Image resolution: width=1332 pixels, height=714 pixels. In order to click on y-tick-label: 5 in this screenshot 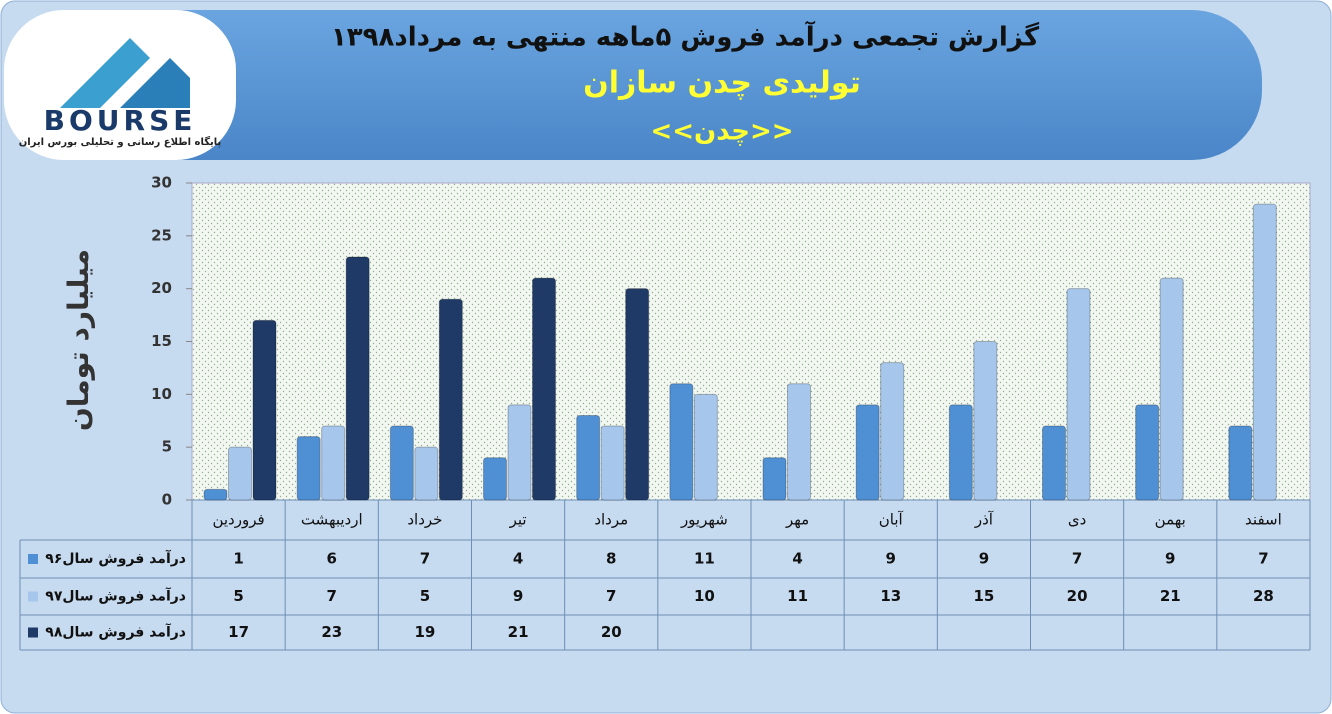, I will do `click(167, 447)`.